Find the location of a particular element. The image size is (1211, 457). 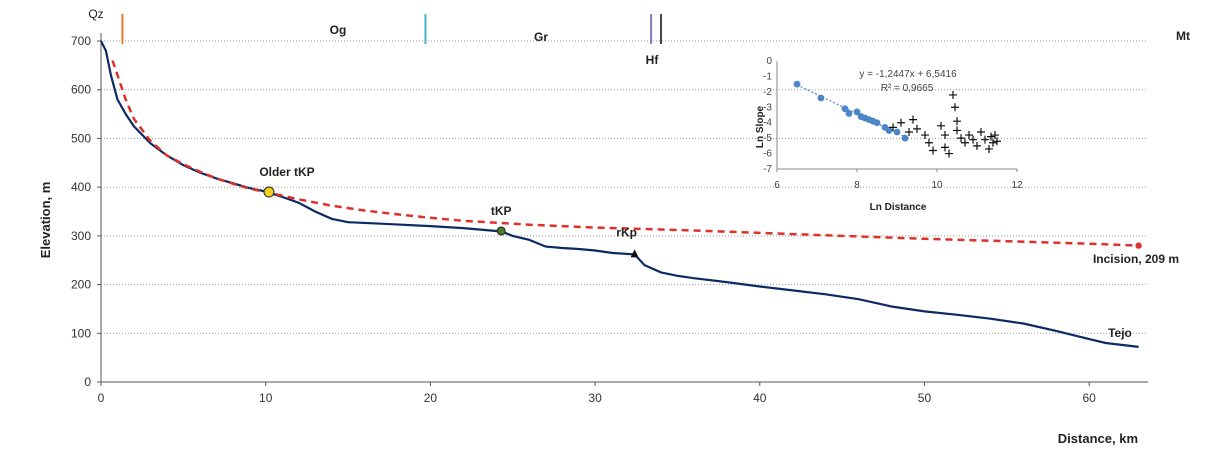

inset-trendline is located at coordinates (853, 112).